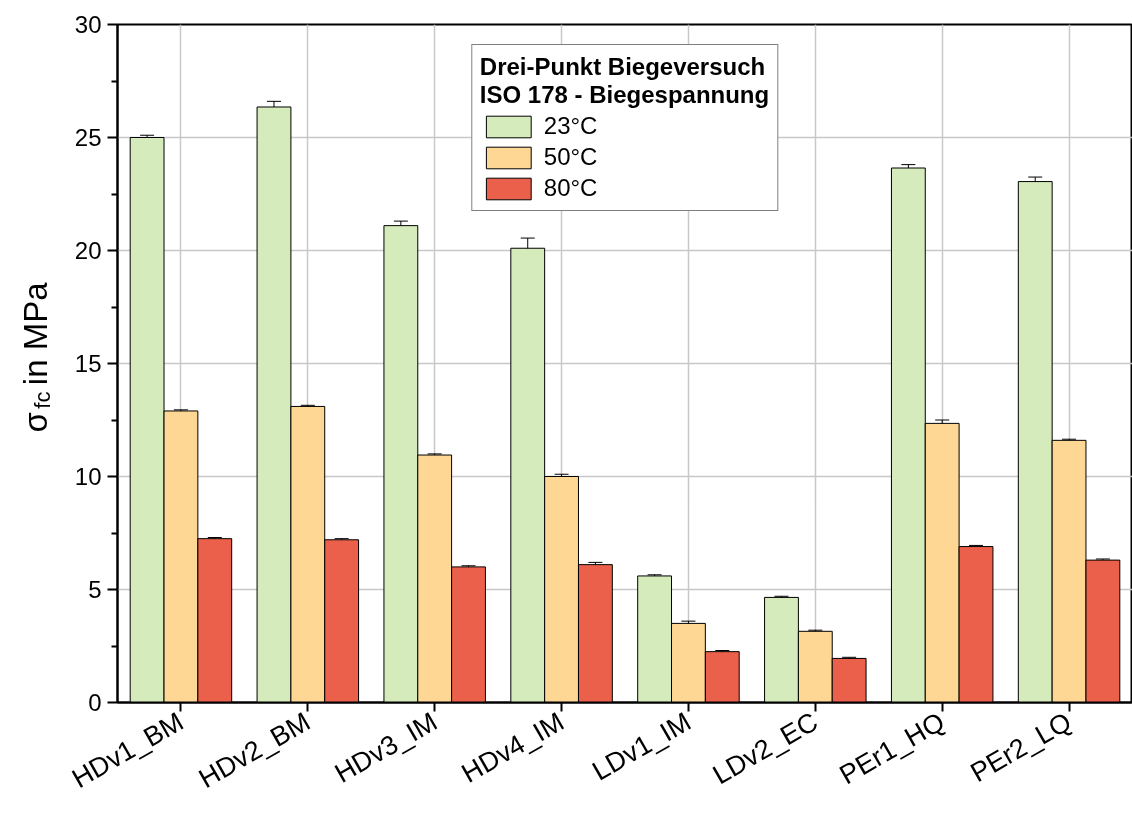 This screenshot has width=1132, height=814. I want to click on y-tick-label: 10, so click(88, 476).